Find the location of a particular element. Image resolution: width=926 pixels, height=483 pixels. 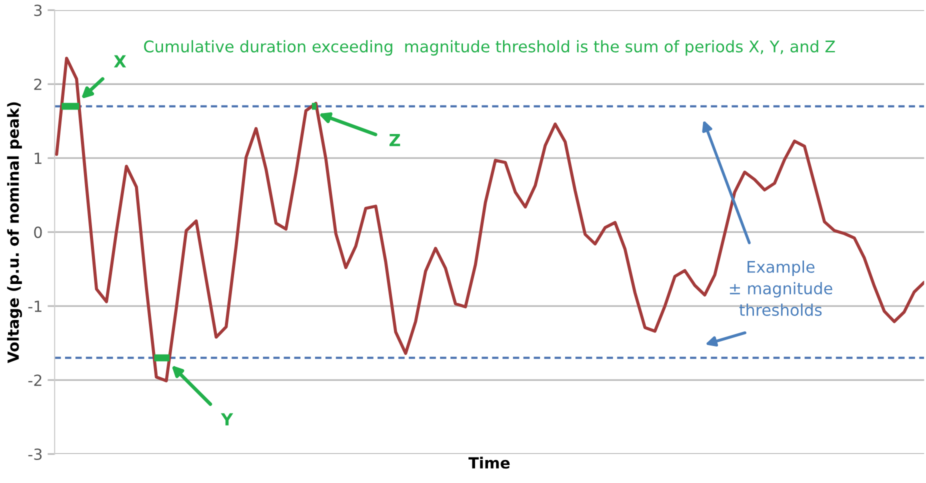

y-tick-label: 1 is located at coordinates (38, 158).